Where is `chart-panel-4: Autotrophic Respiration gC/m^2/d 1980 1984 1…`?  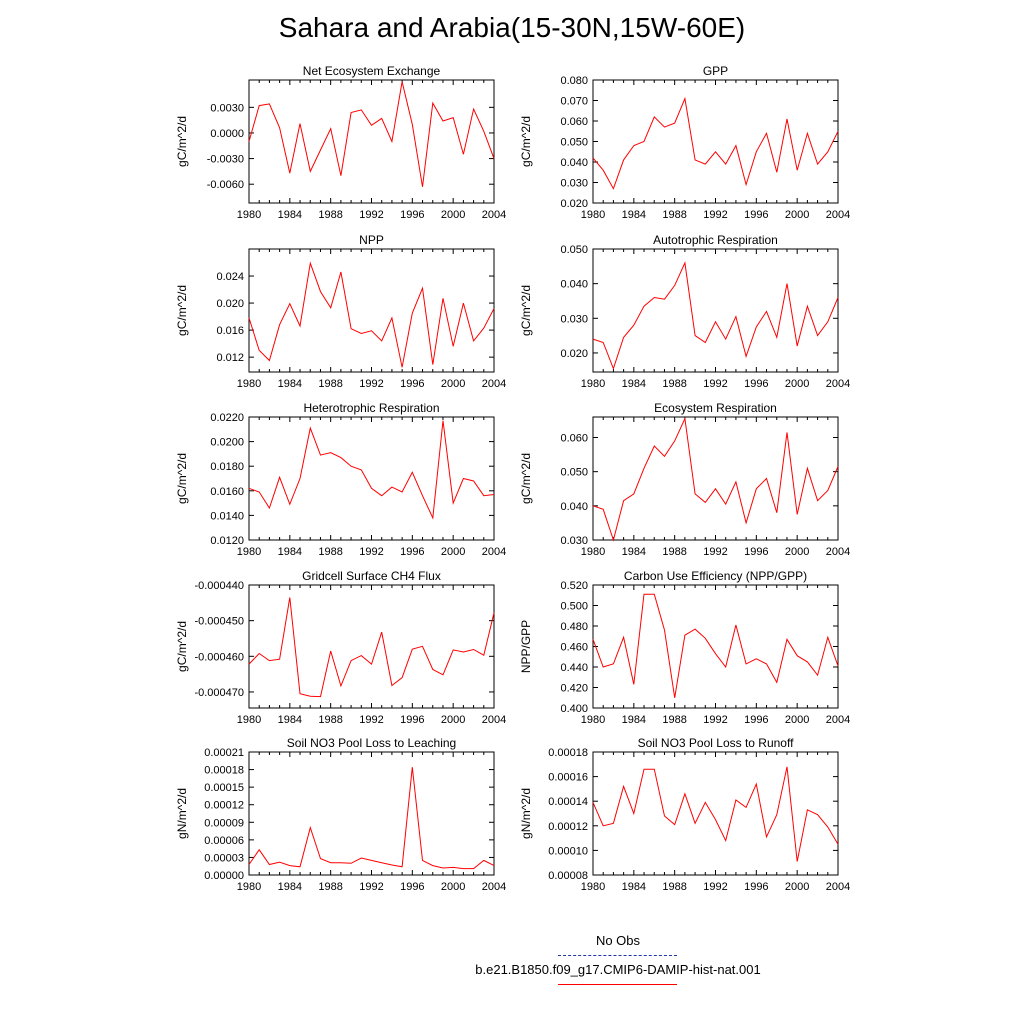 chart-panel-4: Autotrophic Respiration gC/m^2/d 1980 1984 1… is located at coordinates (684, 311).